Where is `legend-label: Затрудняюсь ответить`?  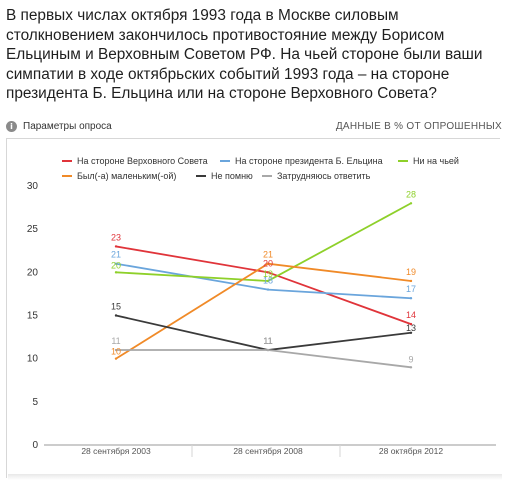
legend-label: Затрудняюсь ответить is located at coordinates (324, 176).